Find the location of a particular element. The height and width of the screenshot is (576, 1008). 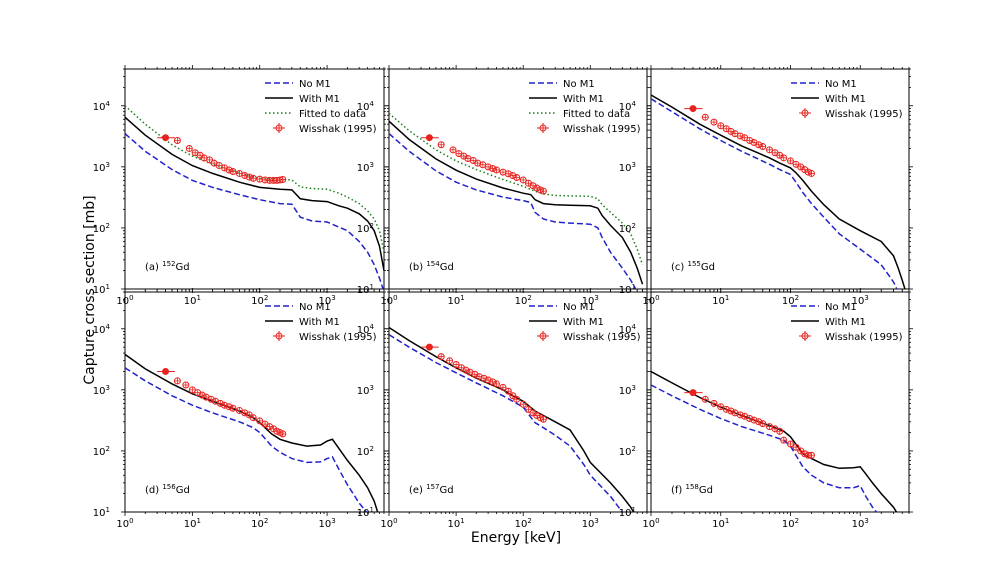

panel-label: (a) 152Gd is located at coordinates (167, 266).